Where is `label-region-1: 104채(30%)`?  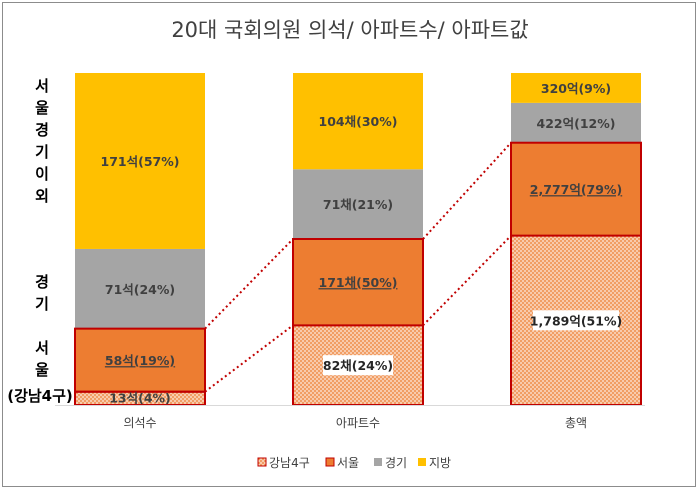 label-region-1: 104채(30%) is located at coordinates (358, 121).